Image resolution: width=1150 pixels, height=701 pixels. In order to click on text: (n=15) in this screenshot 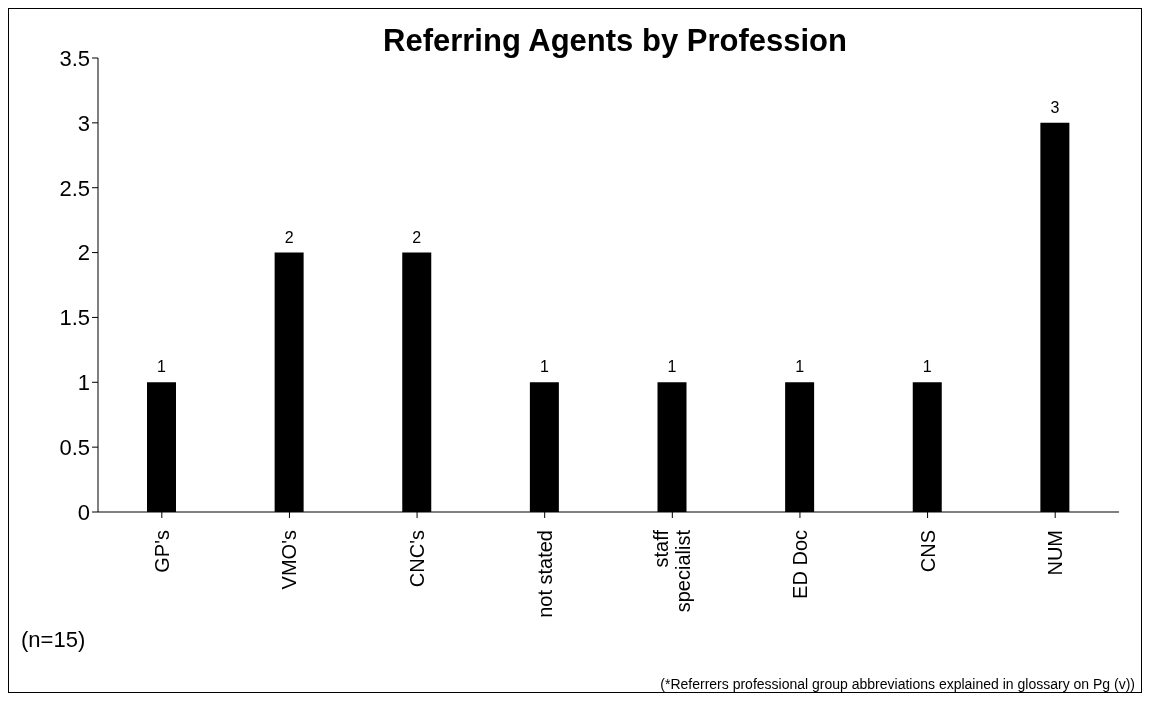, I will do `click(53, 640)`.